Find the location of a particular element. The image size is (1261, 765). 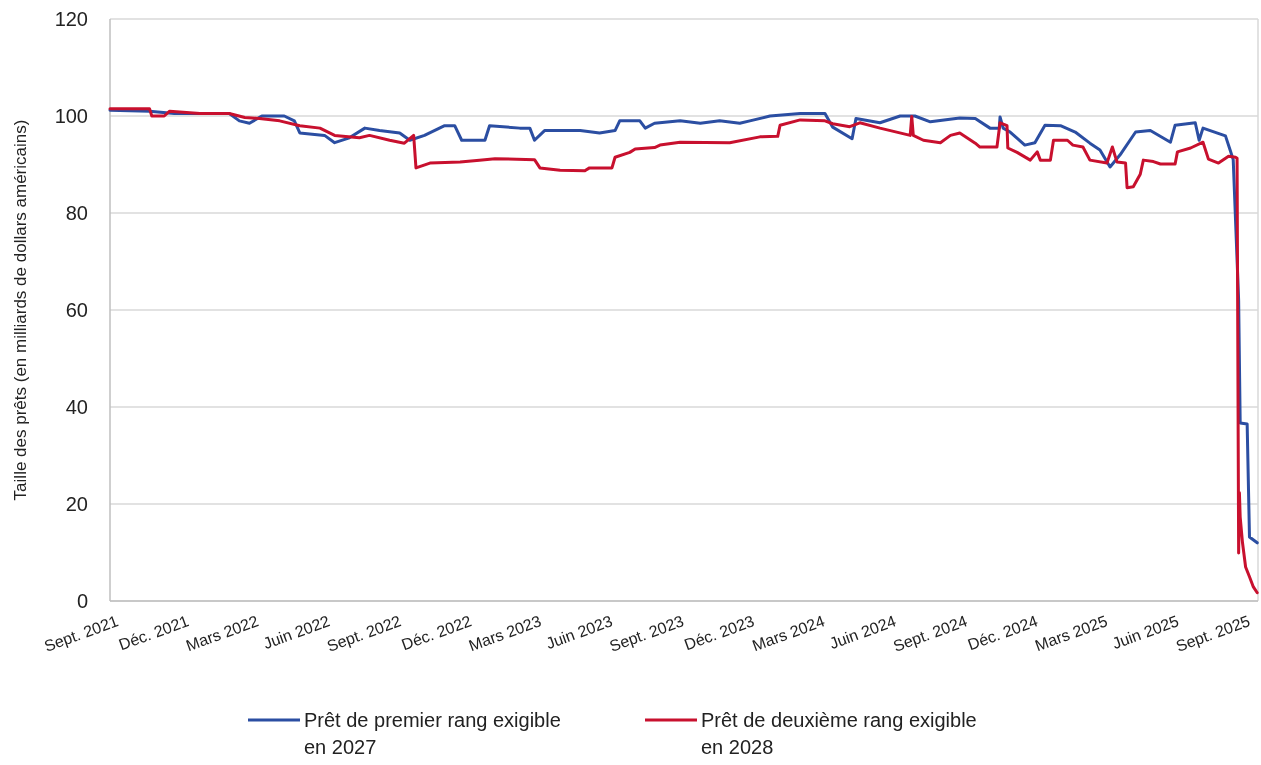

y-axis-title: Taille des prêts (en milliards de dollars américains) is located at coordinates (20, 310).